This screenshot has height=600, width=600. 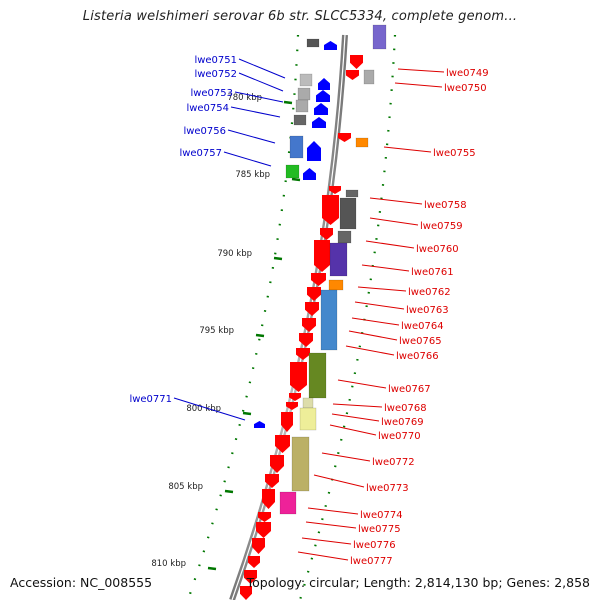 What do you see at coordinates (168, 564) in the screenshot?
I see `kbp-tick-label: 810 kbp` at bounding box center [168, 564].